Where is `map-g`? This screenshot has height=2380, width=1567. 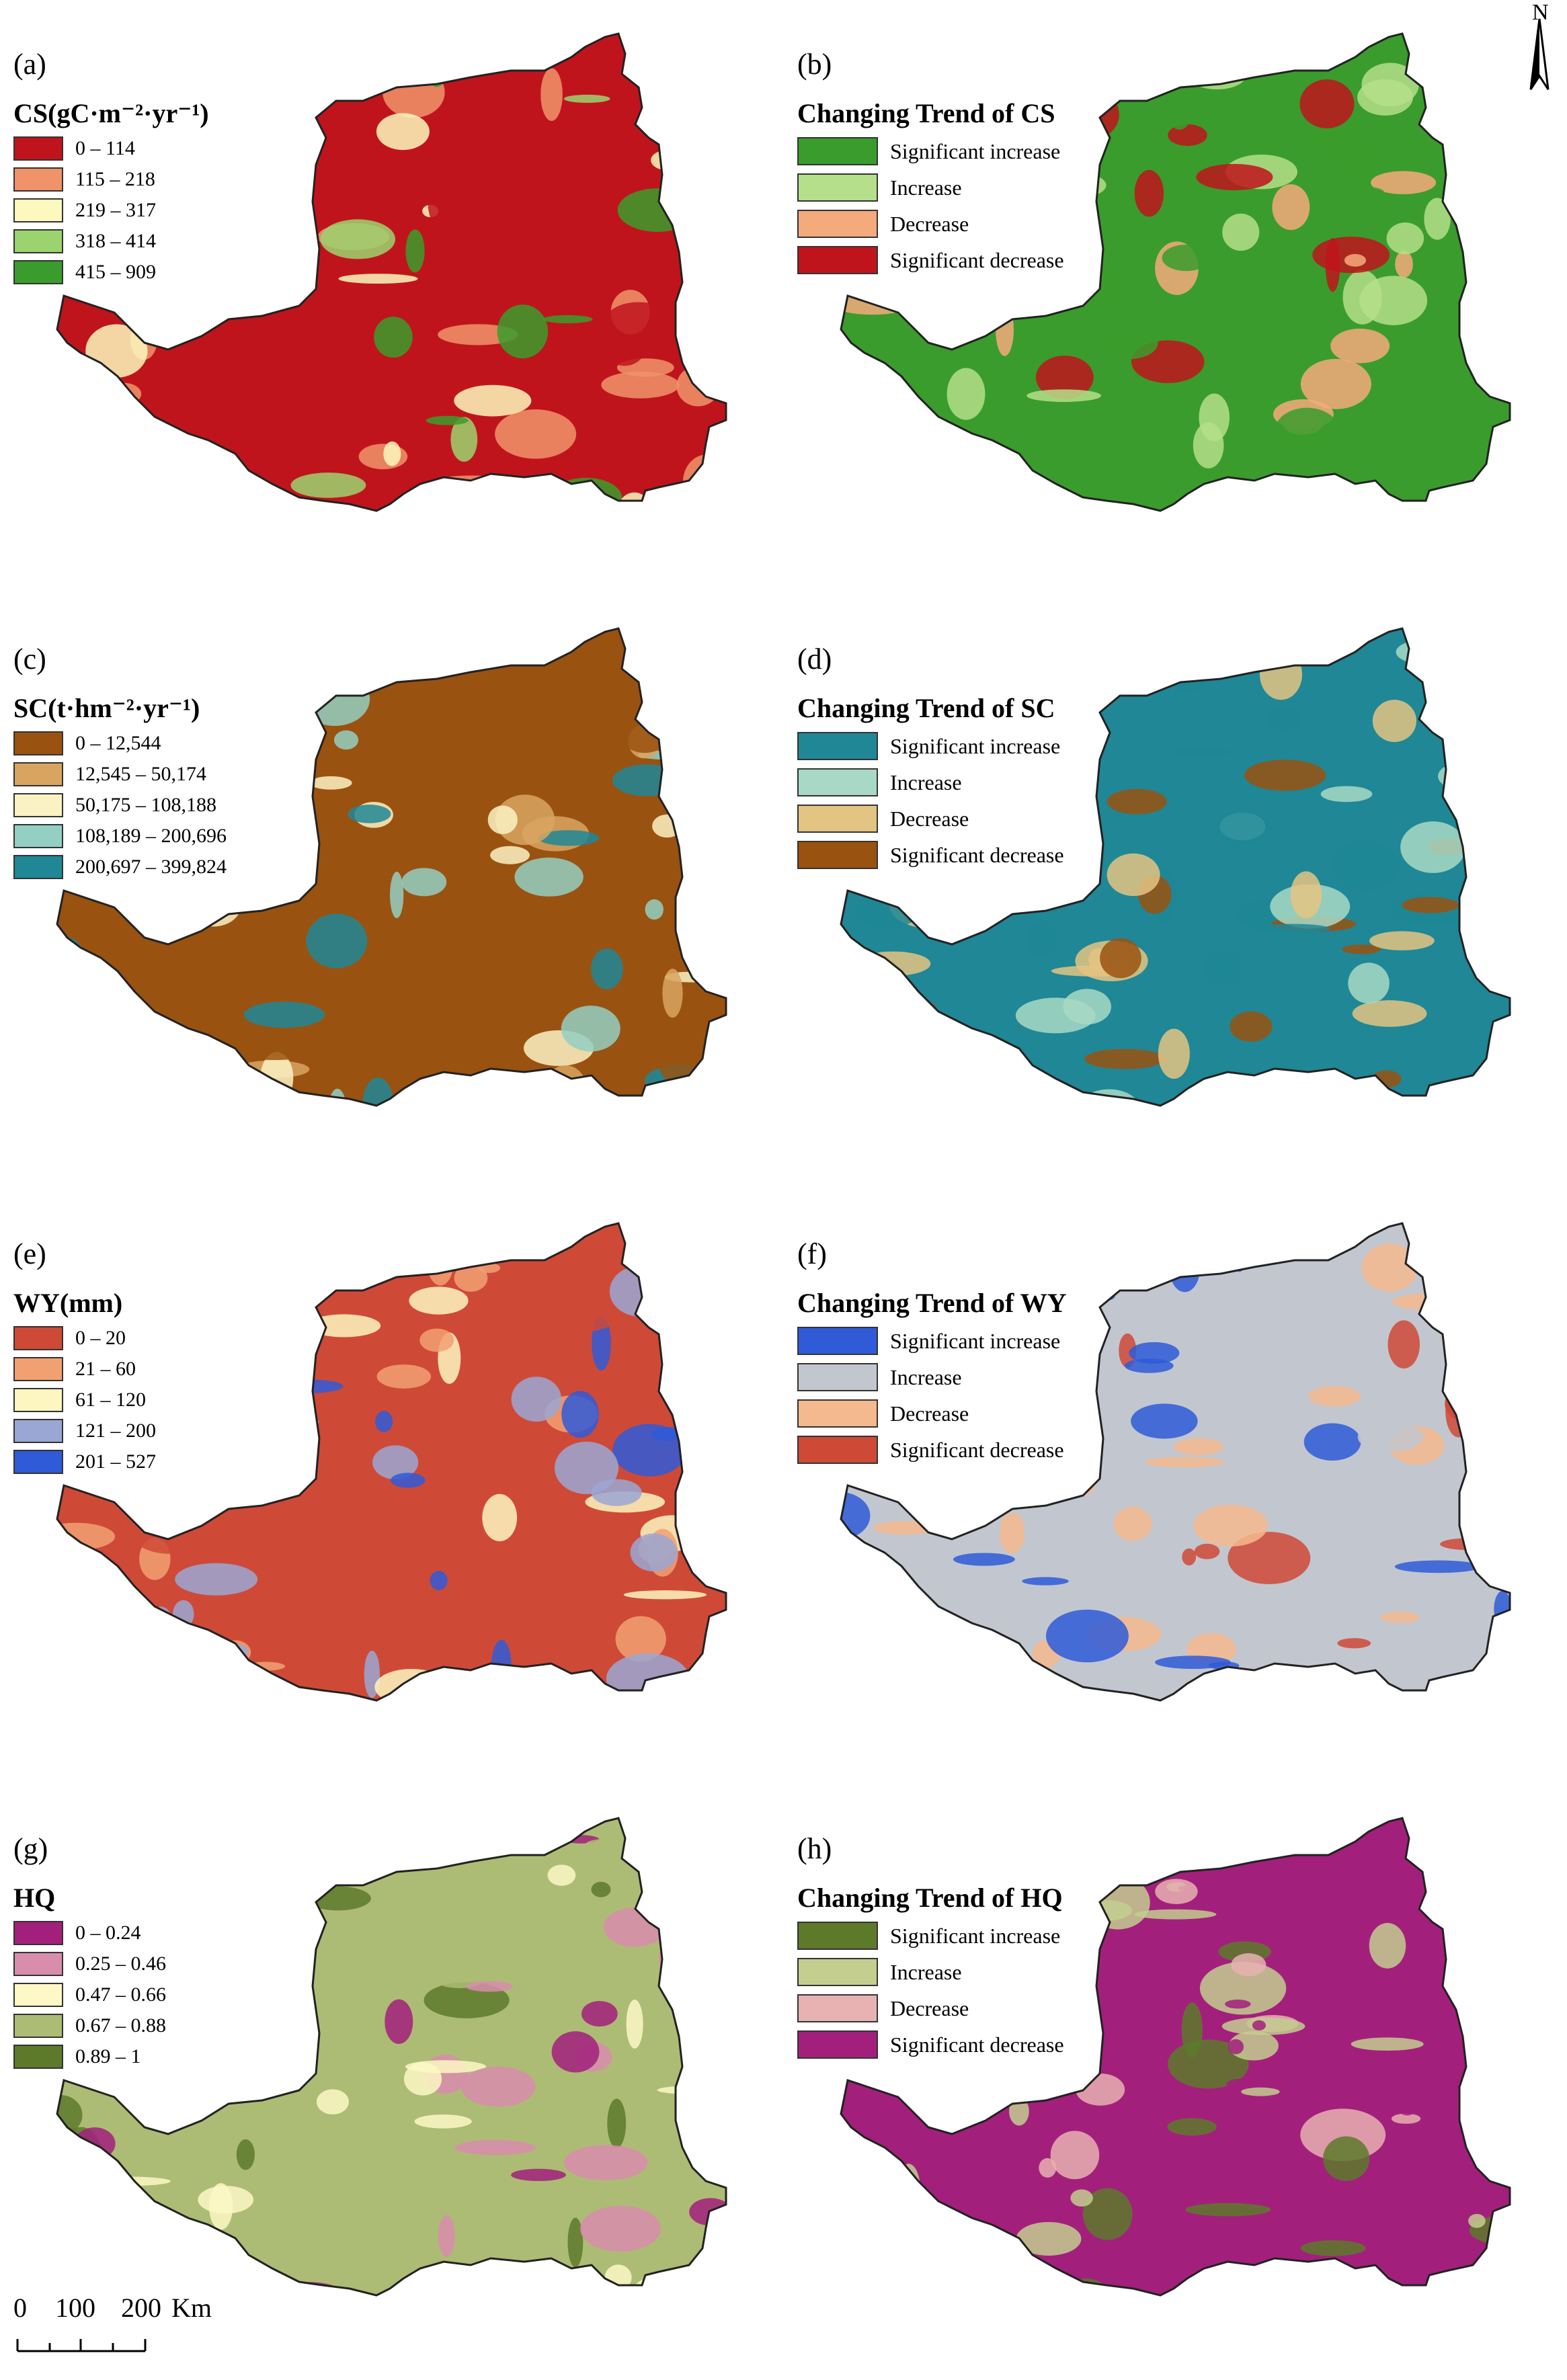 map-g is located at coordinates (391, 2057).